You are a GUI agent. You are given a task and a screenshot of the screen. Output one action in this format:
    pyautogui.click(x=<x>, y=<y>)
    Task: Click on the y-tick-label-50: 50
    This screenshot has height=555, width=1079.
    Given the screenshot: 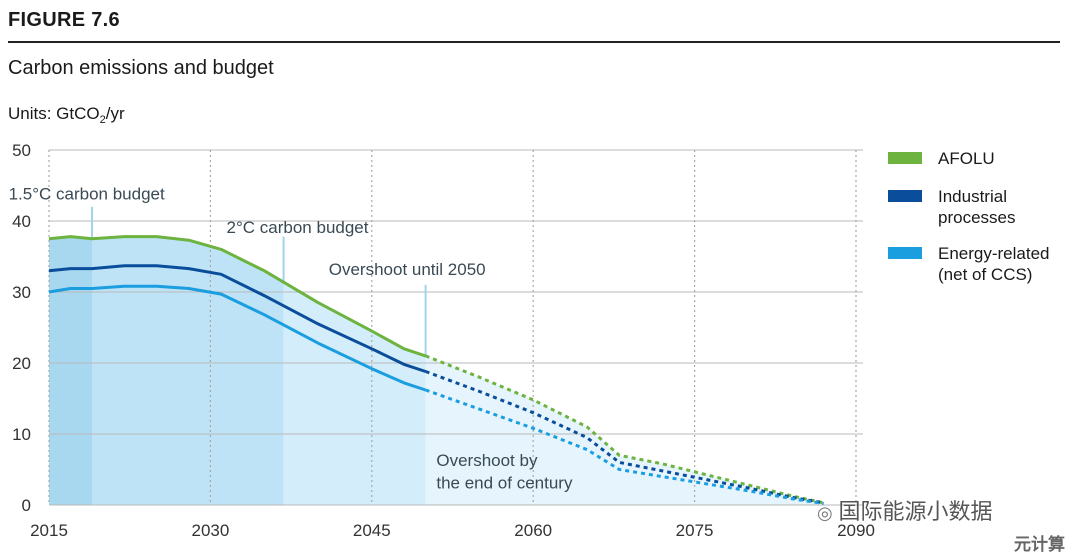 What is the action you would take?
    pyautogui.click(x=21, y=150)
    